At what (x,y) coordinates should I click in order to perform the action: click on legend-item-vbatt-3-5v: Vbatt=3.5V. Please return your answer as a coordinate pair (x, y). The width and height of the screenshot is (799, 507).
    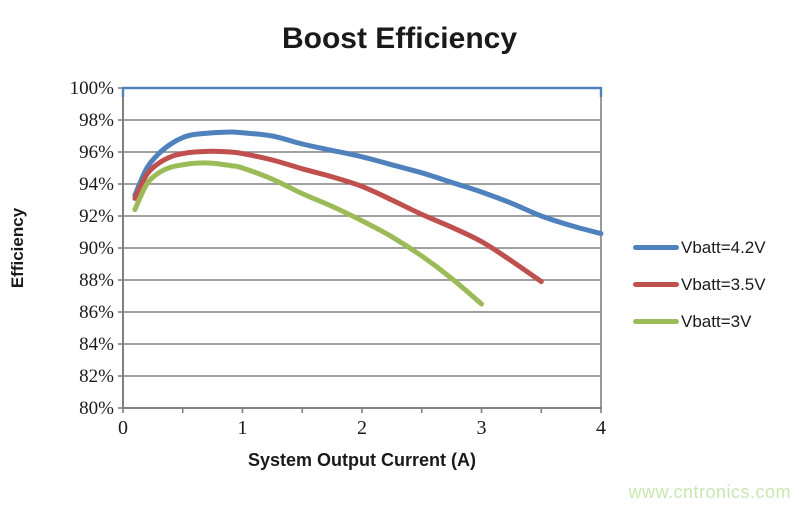
    Looking at the image, I should click on (699, 284).